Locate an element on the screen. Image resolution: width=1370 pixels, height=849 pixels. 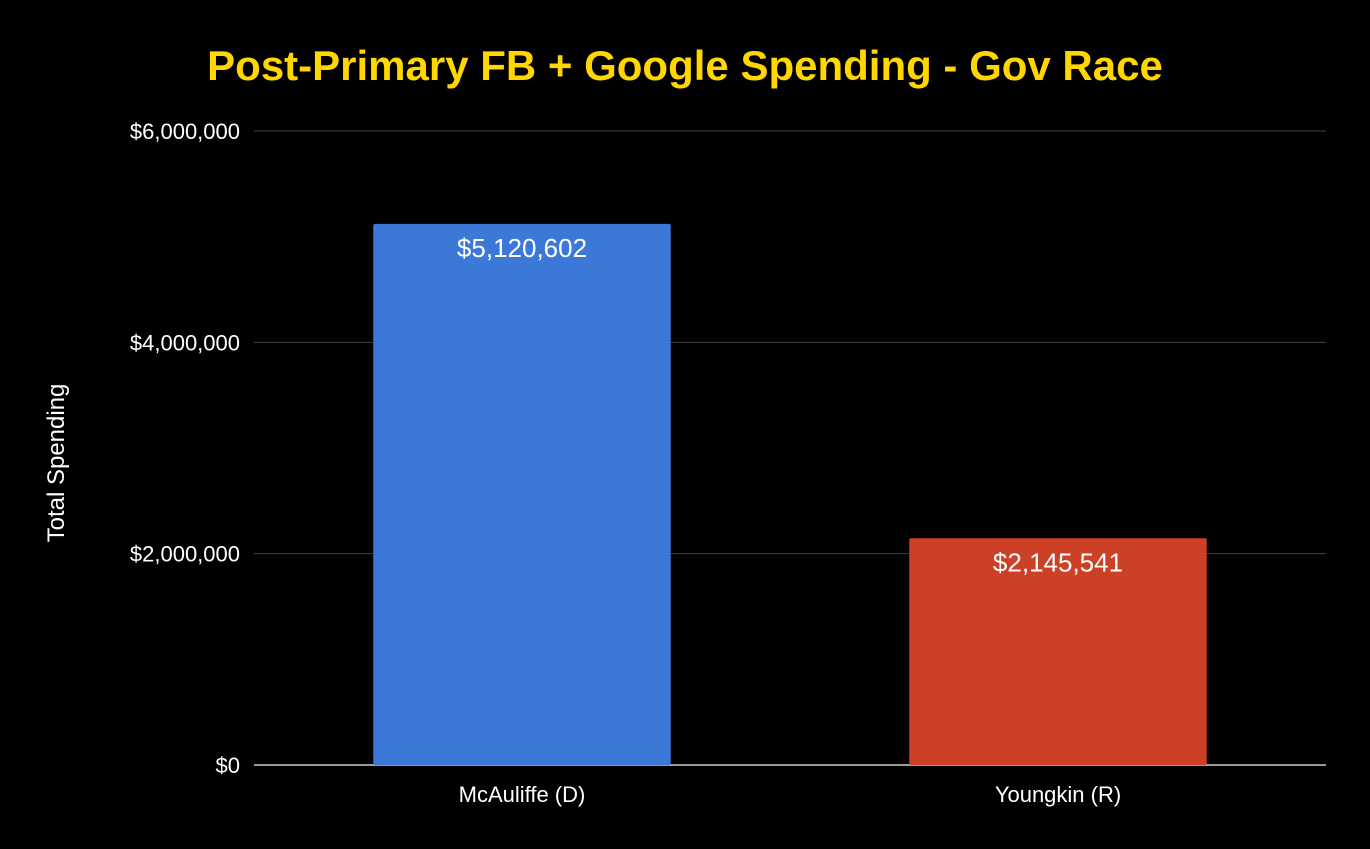
x-tick-label: Youngkin (R) is located at coordinates (1058, 794).